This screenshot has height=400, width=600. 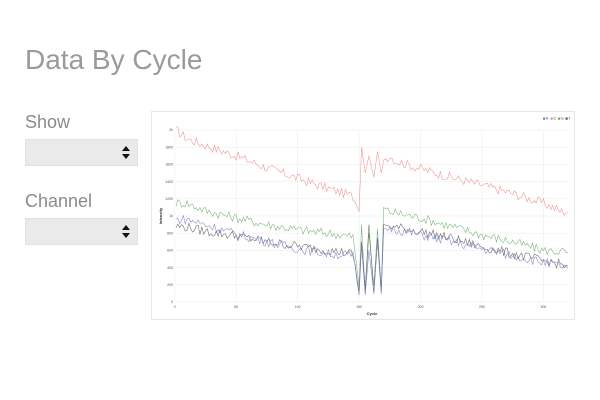 I want to click on y-tick-label: 600, so click(x=170, y=251).